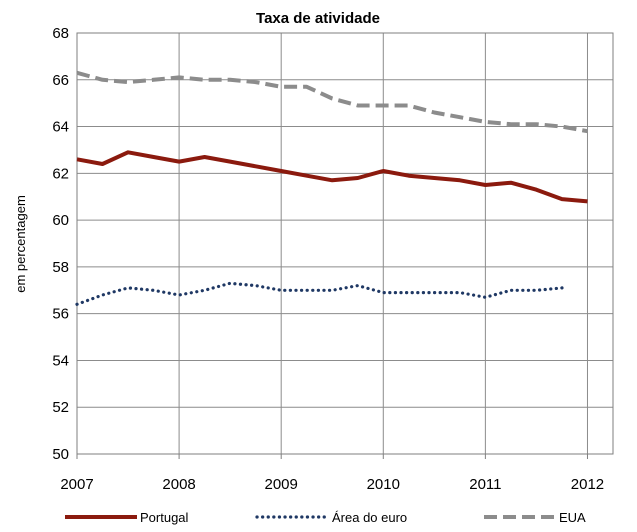  What do you see at coordinates (332, 484) in the screenshot?
I see `x-tick-labels: 2007 2008 2009 2010 2011 2012` at bounding box center [332, 484].